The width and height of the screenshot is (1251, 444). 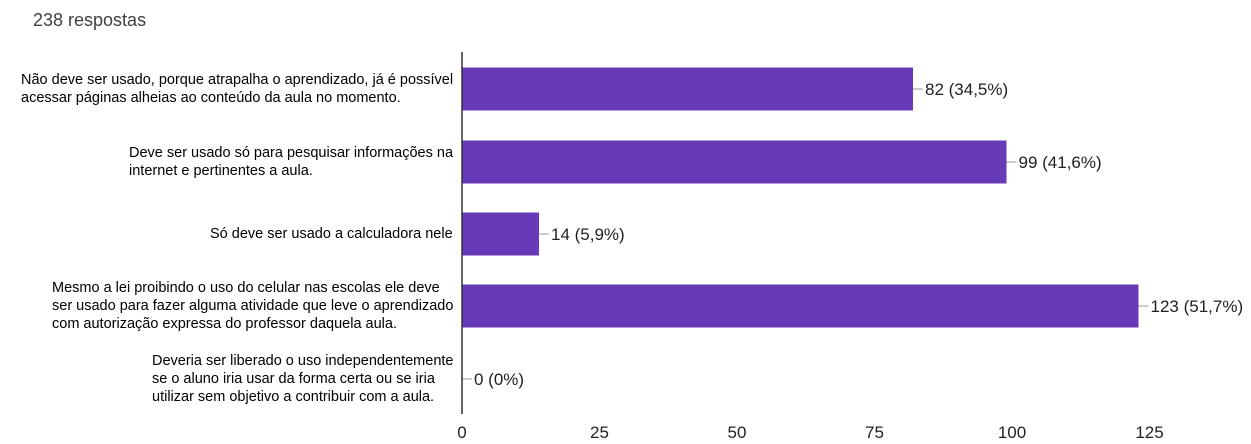 What do you see at coordinates (1197, 306) in the screenshot?
I see `data-label-3: 123 (51,7%)` at bounding box center [1197, 306].